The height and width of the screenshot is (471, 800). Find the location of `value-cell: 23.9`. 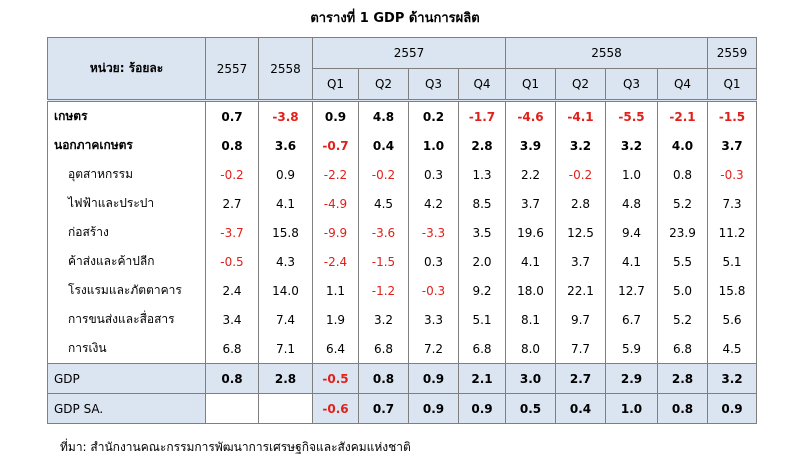

value-cell: 23.9 is located at coordinates (682, 232).